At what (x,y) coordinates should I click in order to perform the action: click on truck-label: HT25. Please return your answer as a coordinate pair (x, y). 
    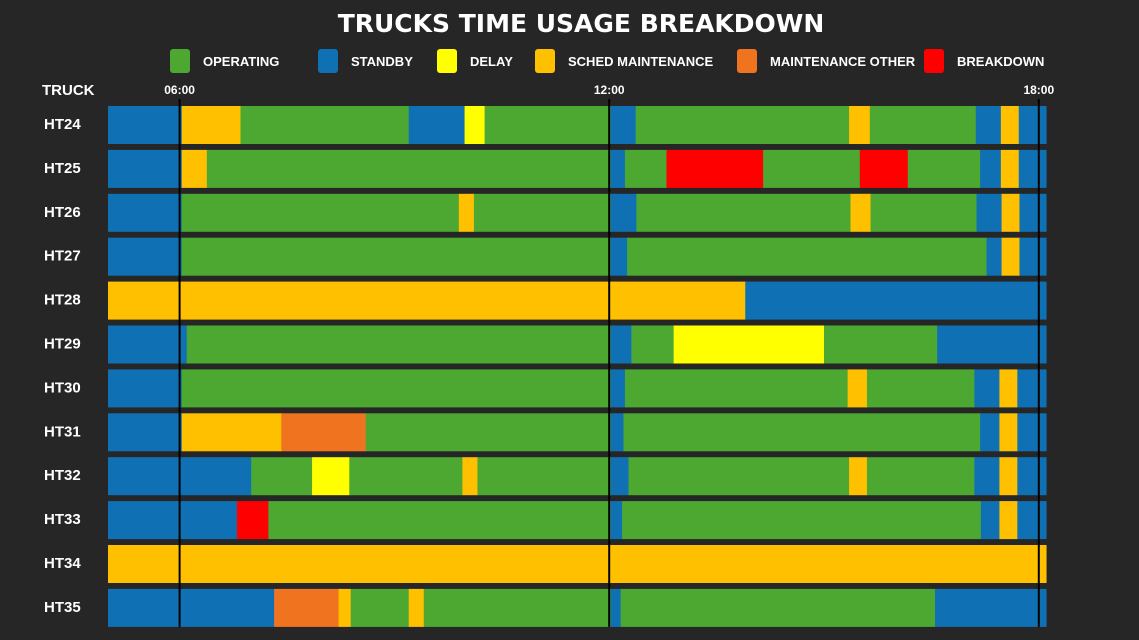
    Looking at the image, I should click on (62, 168).